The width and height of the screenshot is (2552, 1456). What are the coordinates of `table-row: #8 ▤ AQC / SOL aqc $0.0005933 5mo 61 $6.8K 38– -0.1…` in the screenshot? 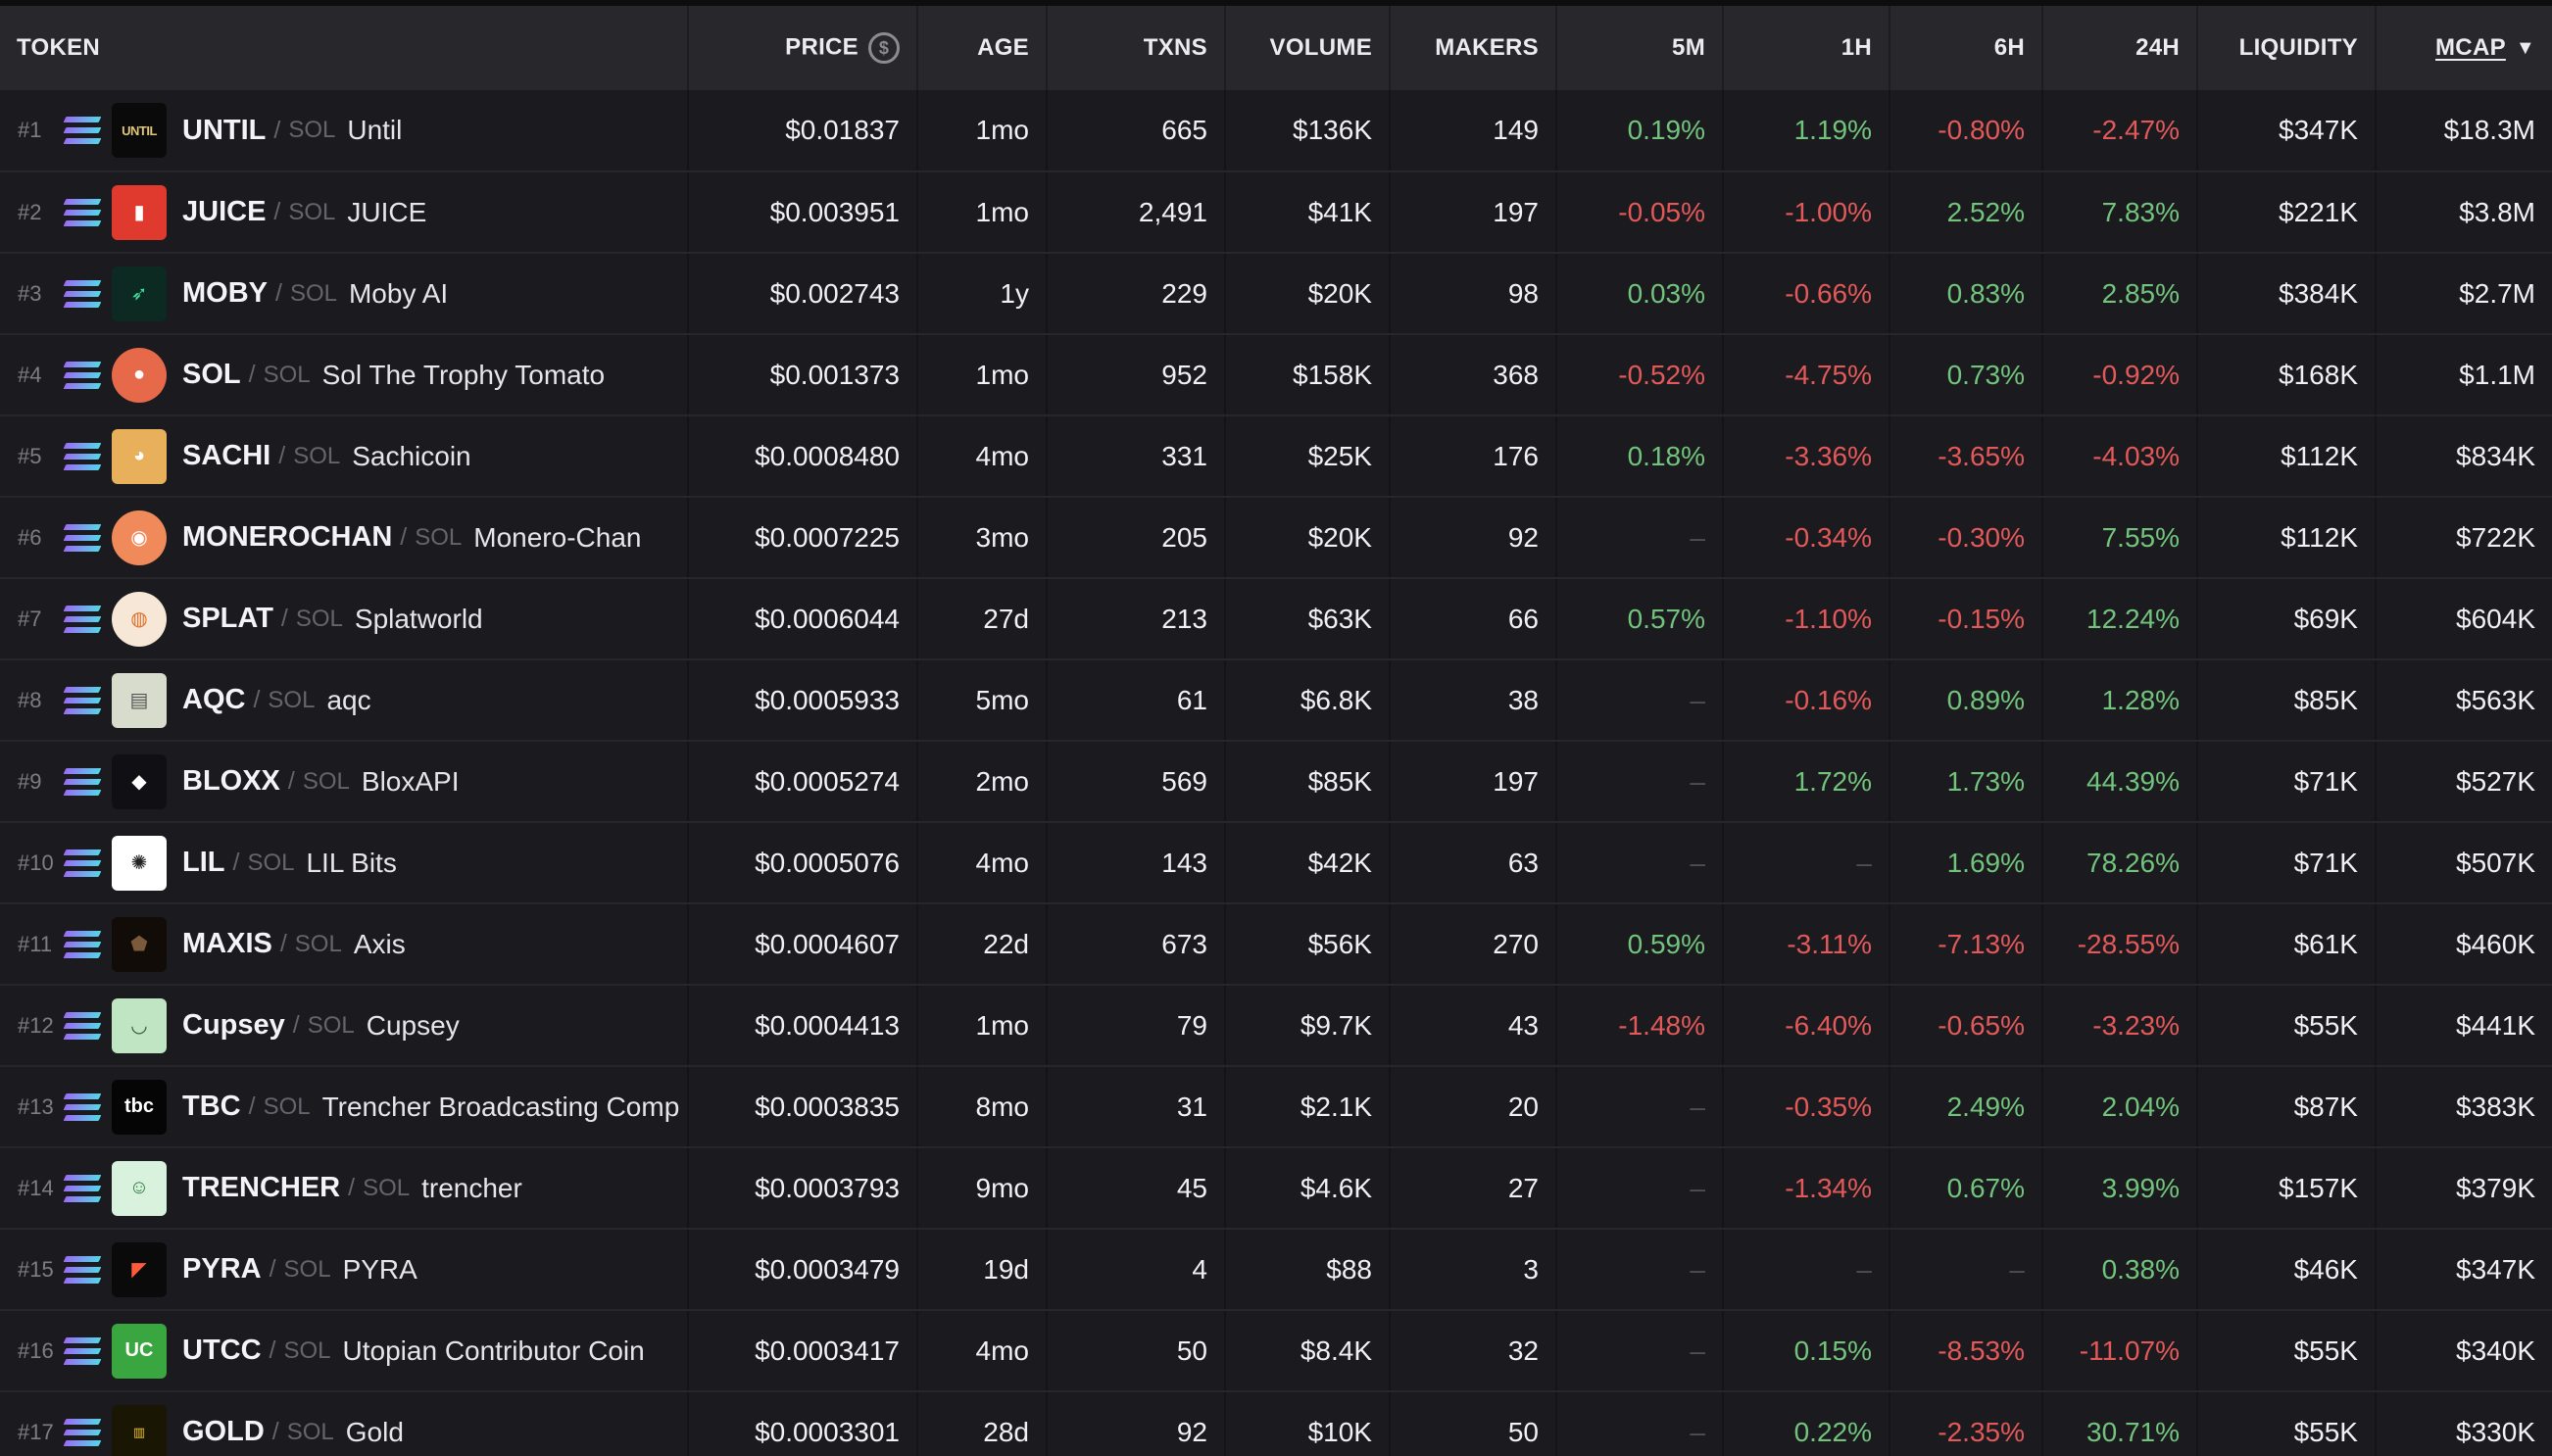 It's located at (1276, 700).